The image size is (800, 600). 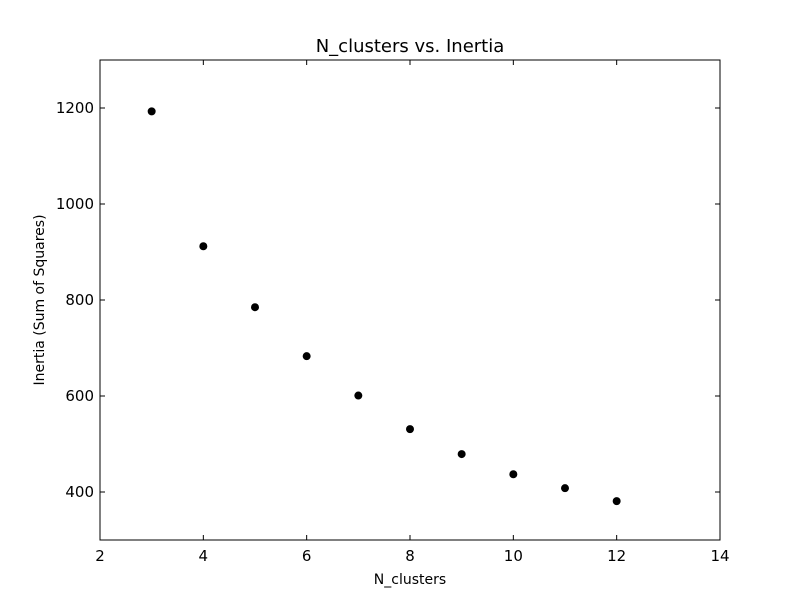 I want to click on x-tick-label: 4, so click(x=204, y=556).